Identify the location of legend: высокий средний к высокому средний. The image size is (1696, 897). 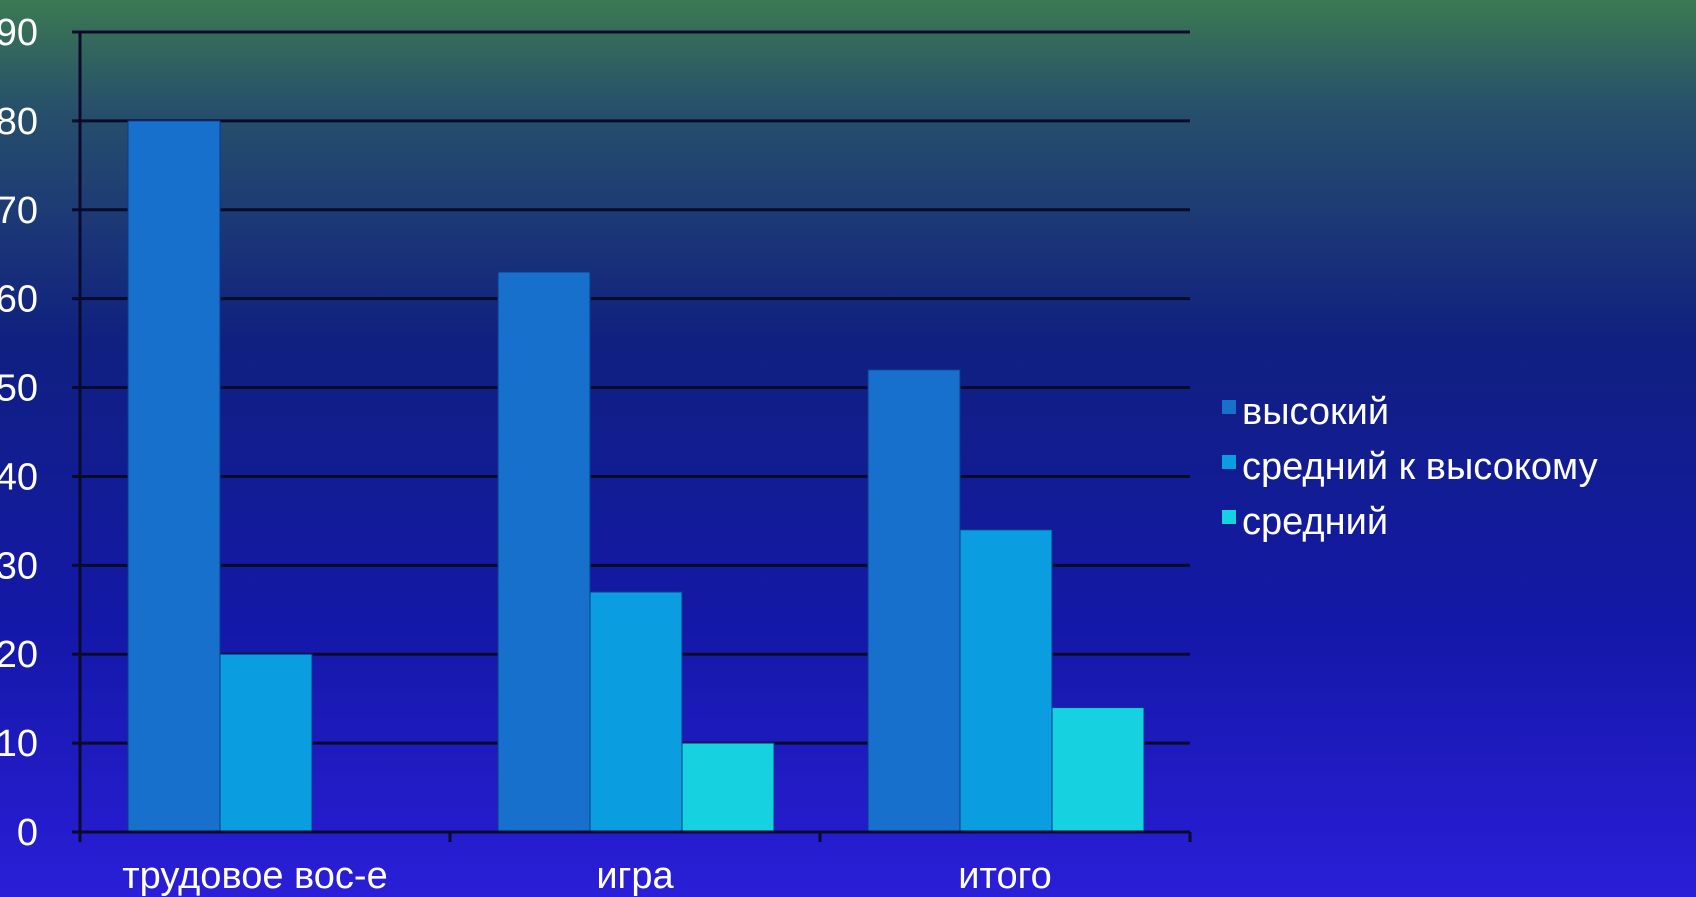
(1410, 467).